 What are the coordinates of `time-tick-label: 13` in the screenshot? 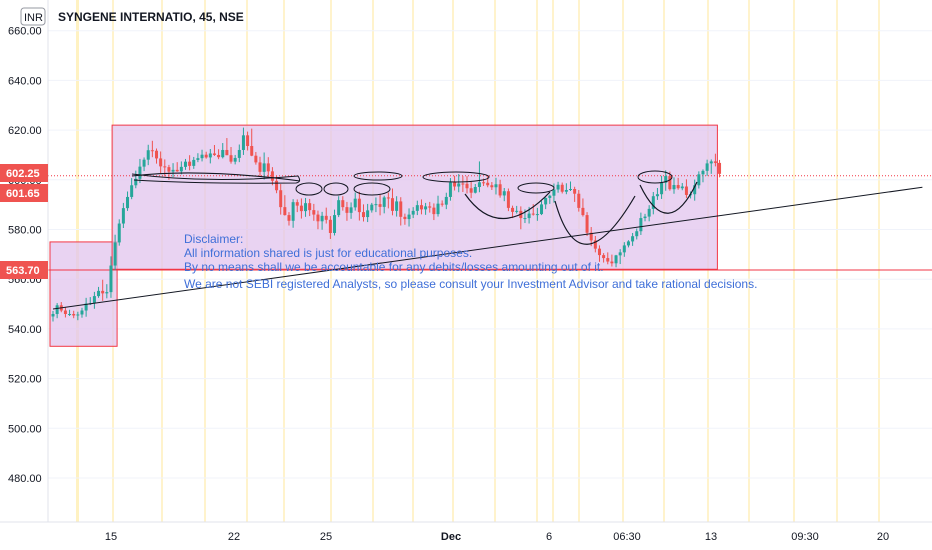 It's located at (711, 537).